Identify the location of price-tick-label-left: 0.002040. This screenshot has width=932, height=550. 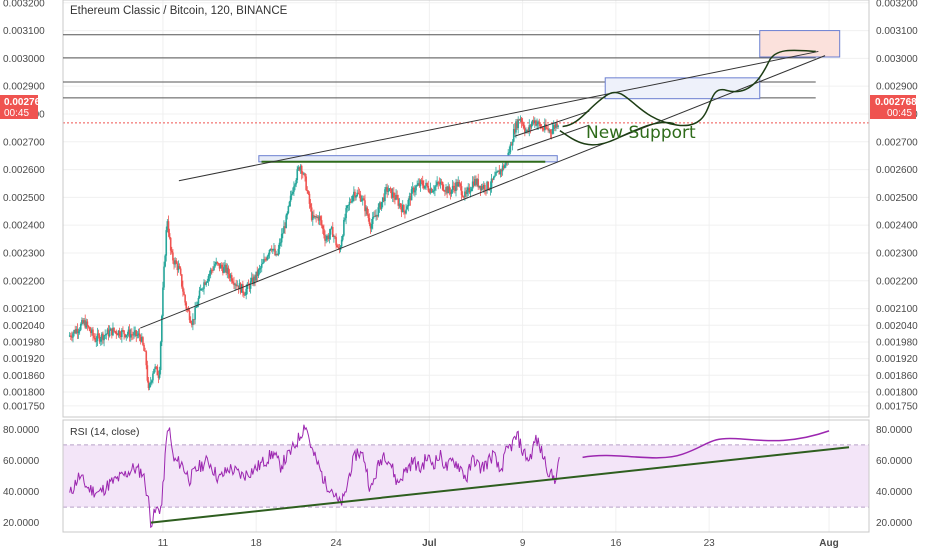
(24, 326).